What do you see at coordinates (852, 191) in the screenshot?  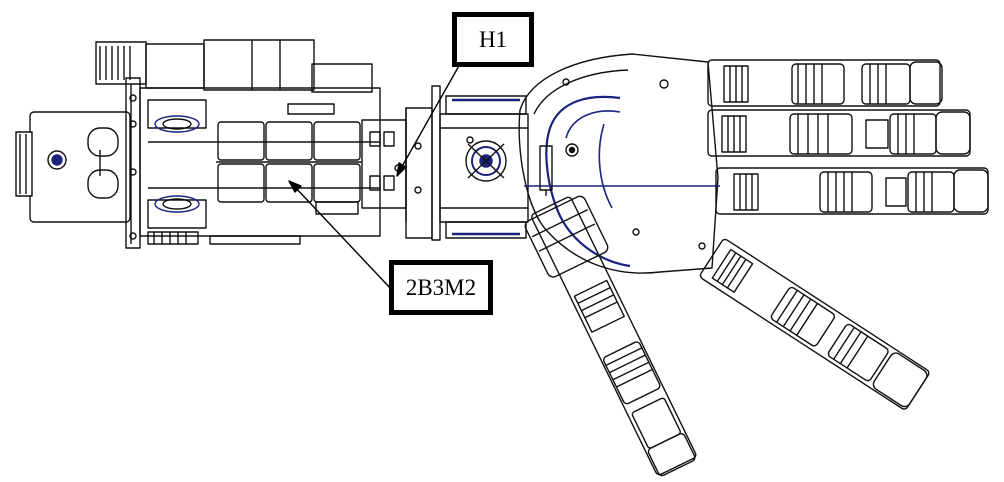 I see `finger-bottom` at bounding box center [852, 191].